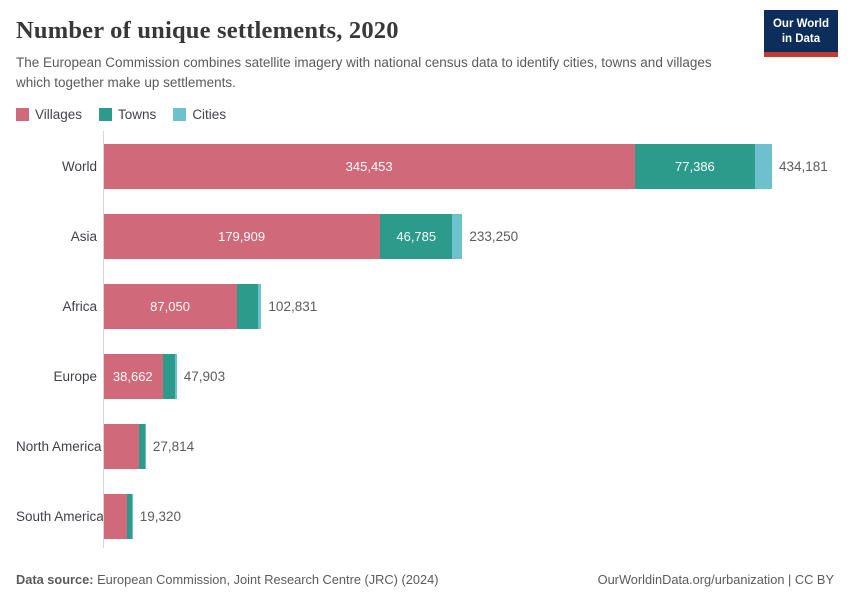 Image resolution: width=850 pixels, height=600 pixels. What do you see at coordinates (425, 516) in the screenshot?
I see `chart-row-south-america: South America 19,320` at bounding box center [425, 516].